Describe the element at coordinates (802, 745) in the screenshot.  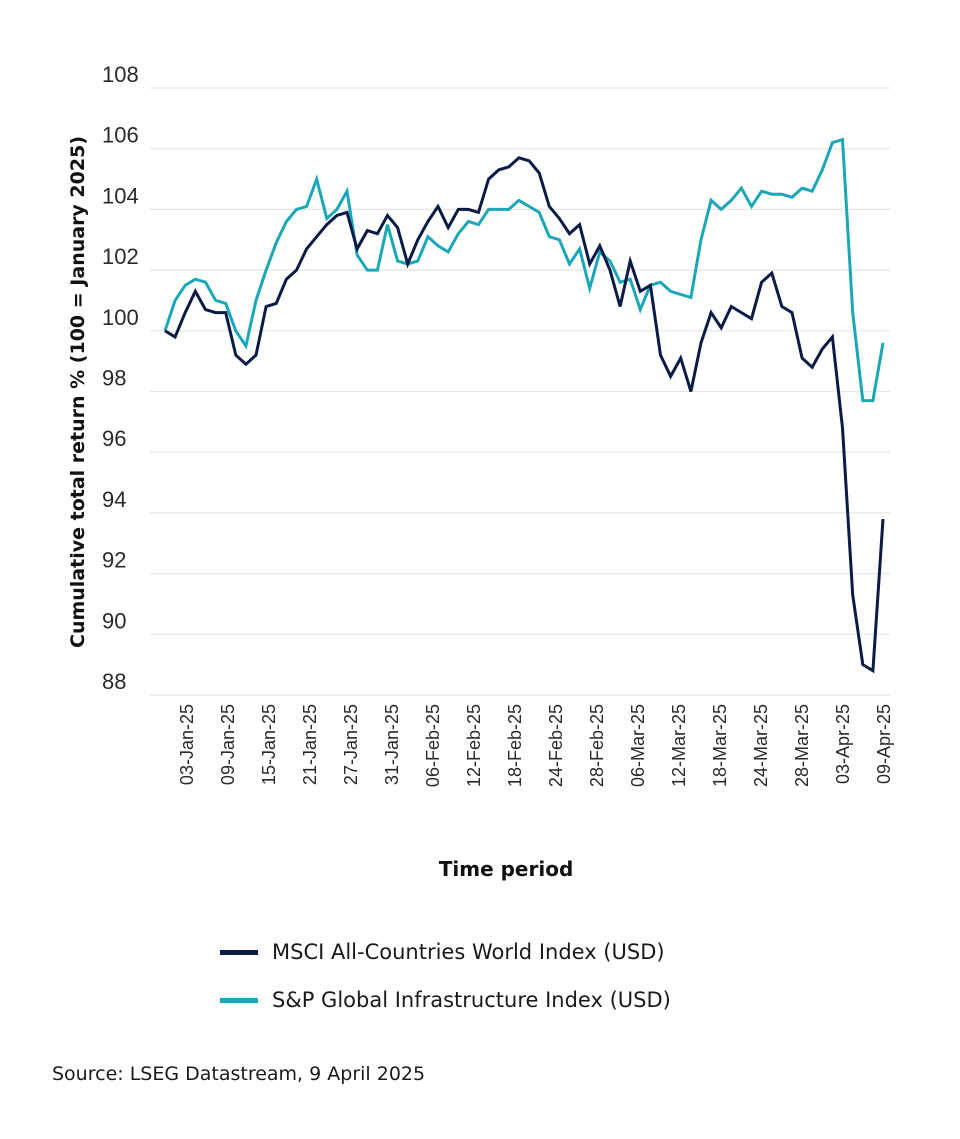
I see `x-tick-label: 28-Mar-25` at that location.